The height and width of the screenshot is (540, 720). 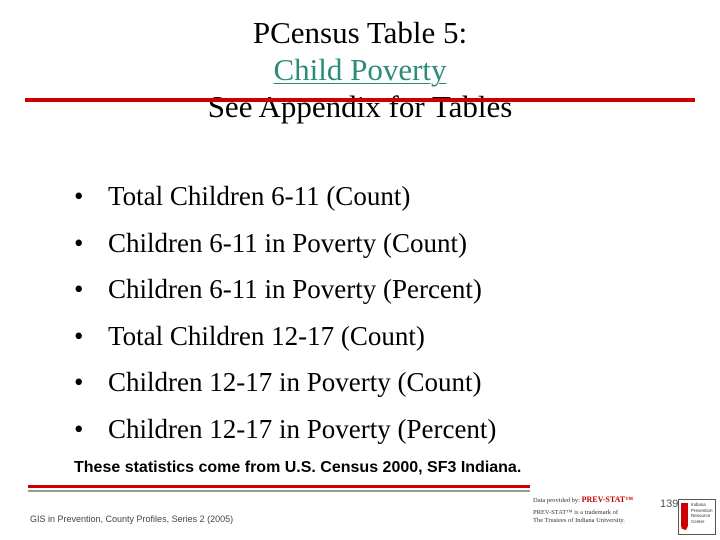 What do you see at coordinates (702, 510) in the screenshot?
I see `logo-line: Prevention` at bounding box center [702, 510].